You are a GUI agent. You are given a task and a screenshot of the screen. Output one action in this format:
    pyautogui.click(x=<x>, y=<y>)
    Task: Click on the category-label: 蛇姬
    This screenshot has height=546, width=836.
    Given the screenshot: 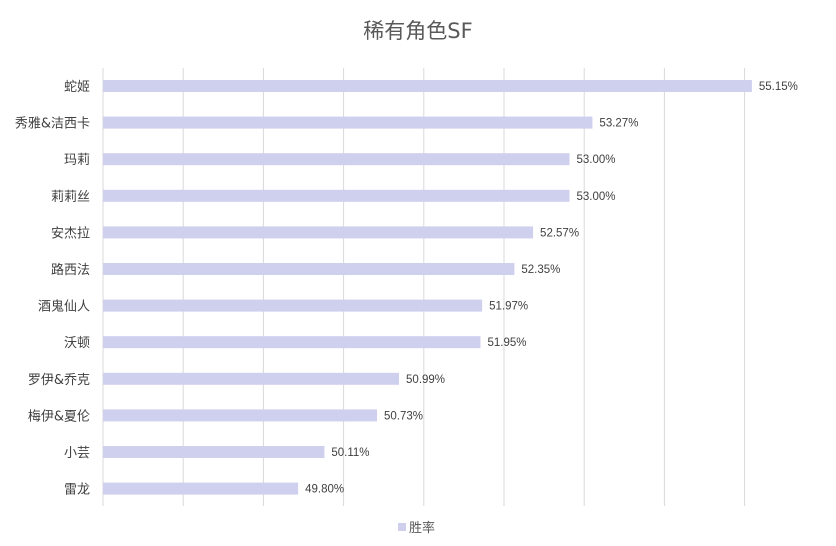 What is the action you would take?
    pyautogui.click(x=77, y=87)
    